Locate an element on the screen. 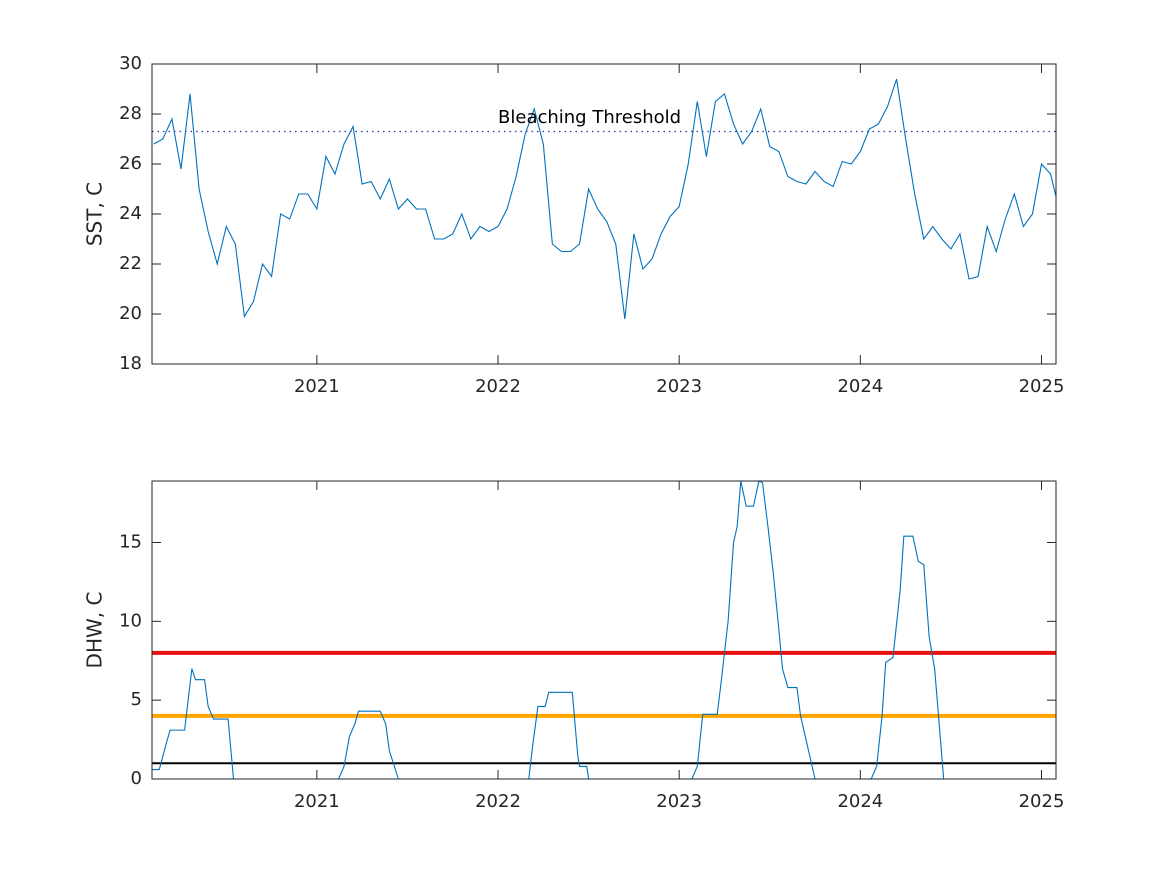 The width and height of the screenshot is (1167, 875). y-tick-label: 22 is located at coordinates (130, 263).